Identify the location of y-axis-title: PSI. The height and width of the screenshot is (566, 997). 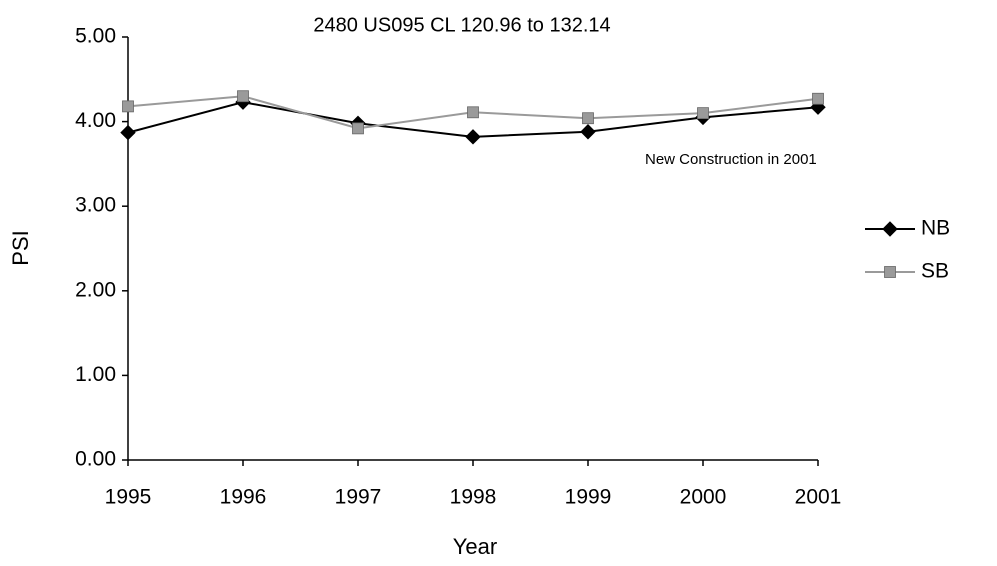
(20, 247).